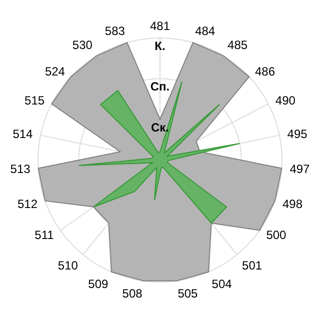 The width and height of the screenshot is (320, 320). I want to click on spoke-label: 524, so click(55, 71).